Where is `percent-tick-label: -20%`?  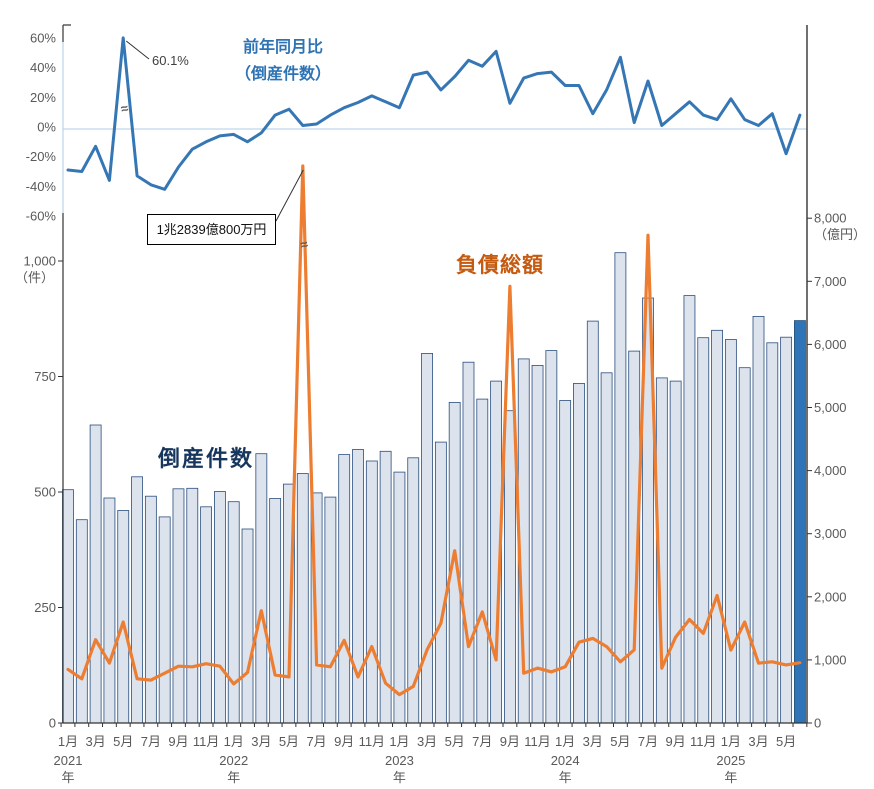
percent-tick-label: -20% is located at coordinates (41, 156).